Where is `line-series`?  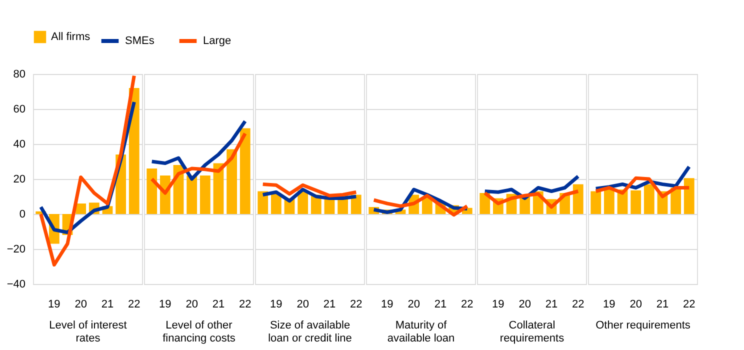
line-series is located at coordinates (87, 170).